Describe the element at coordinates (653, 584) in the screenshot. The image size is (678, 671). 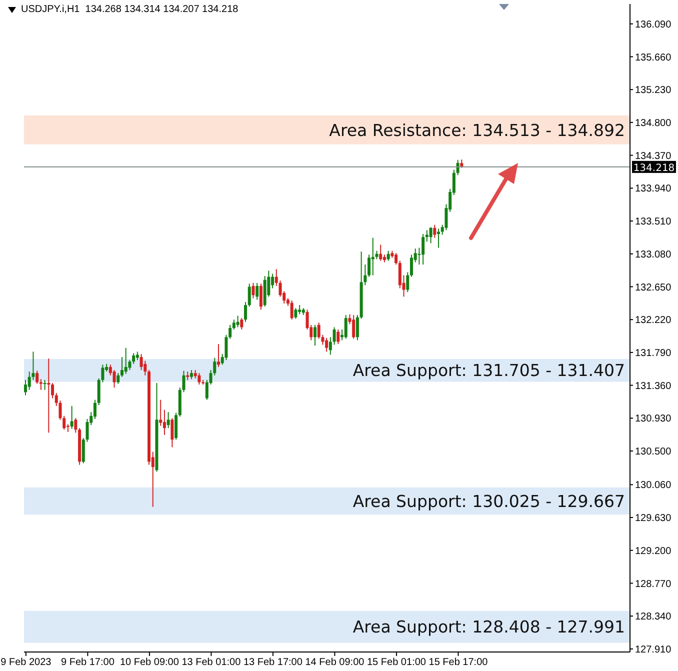
I see `y-tick-label: 128.770` at that location.